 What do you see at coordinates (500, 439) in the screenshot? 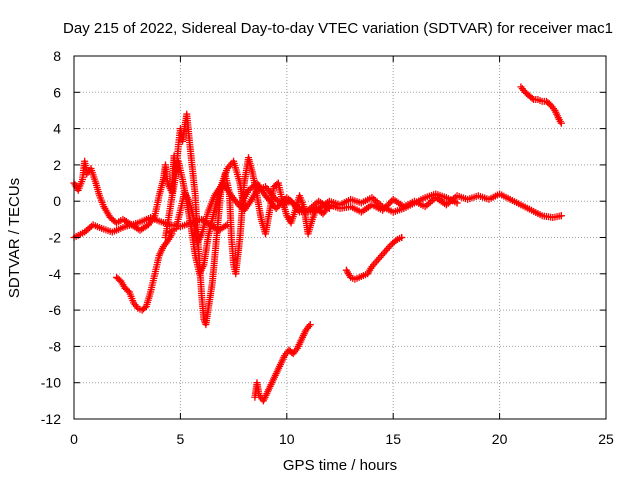
I see `x-tick-label: 20` at bounding box center [500, 439].